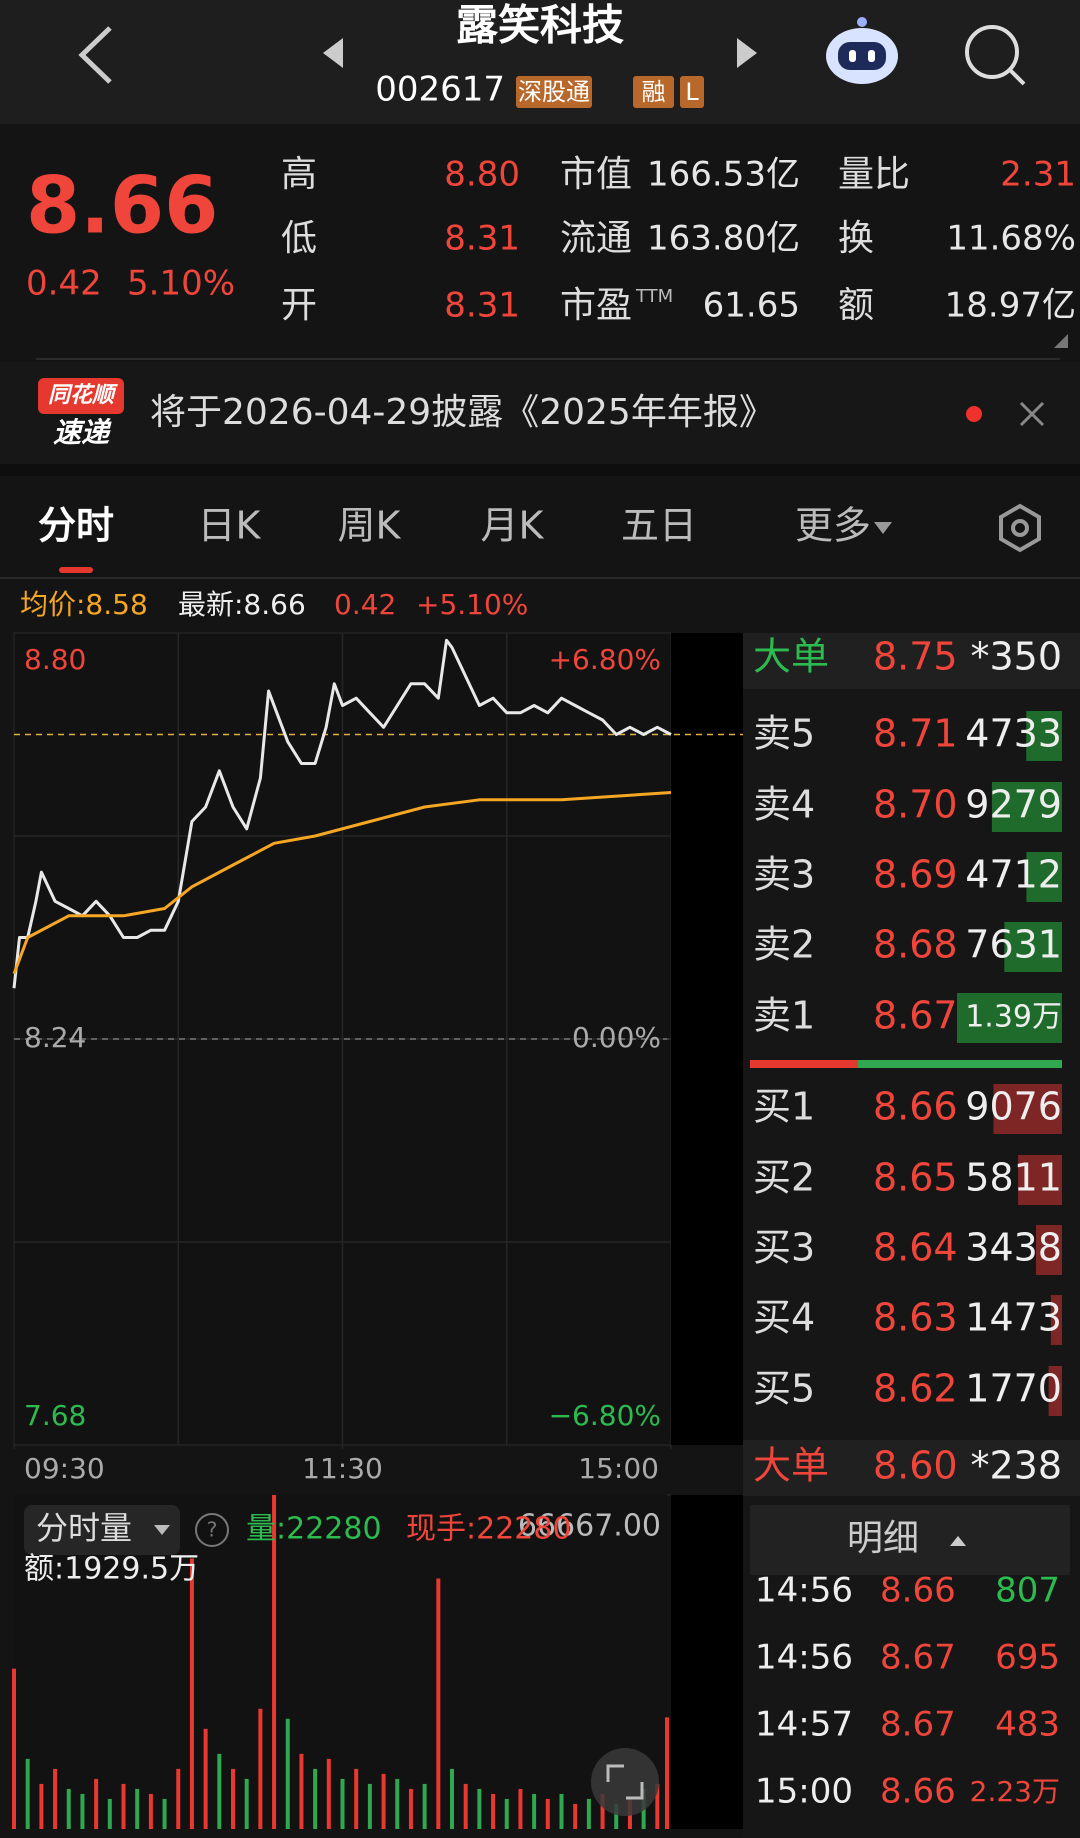 Image resolution: width=1080 pixels, height=1838 pixels. I want to click on volume-selector, so click(102, 1530).